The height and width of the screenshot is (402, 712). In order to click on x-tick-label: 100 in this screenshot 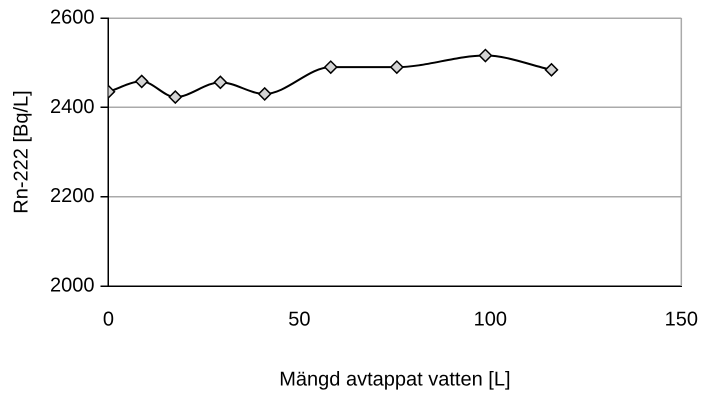, I will do `click(491, 319)`.